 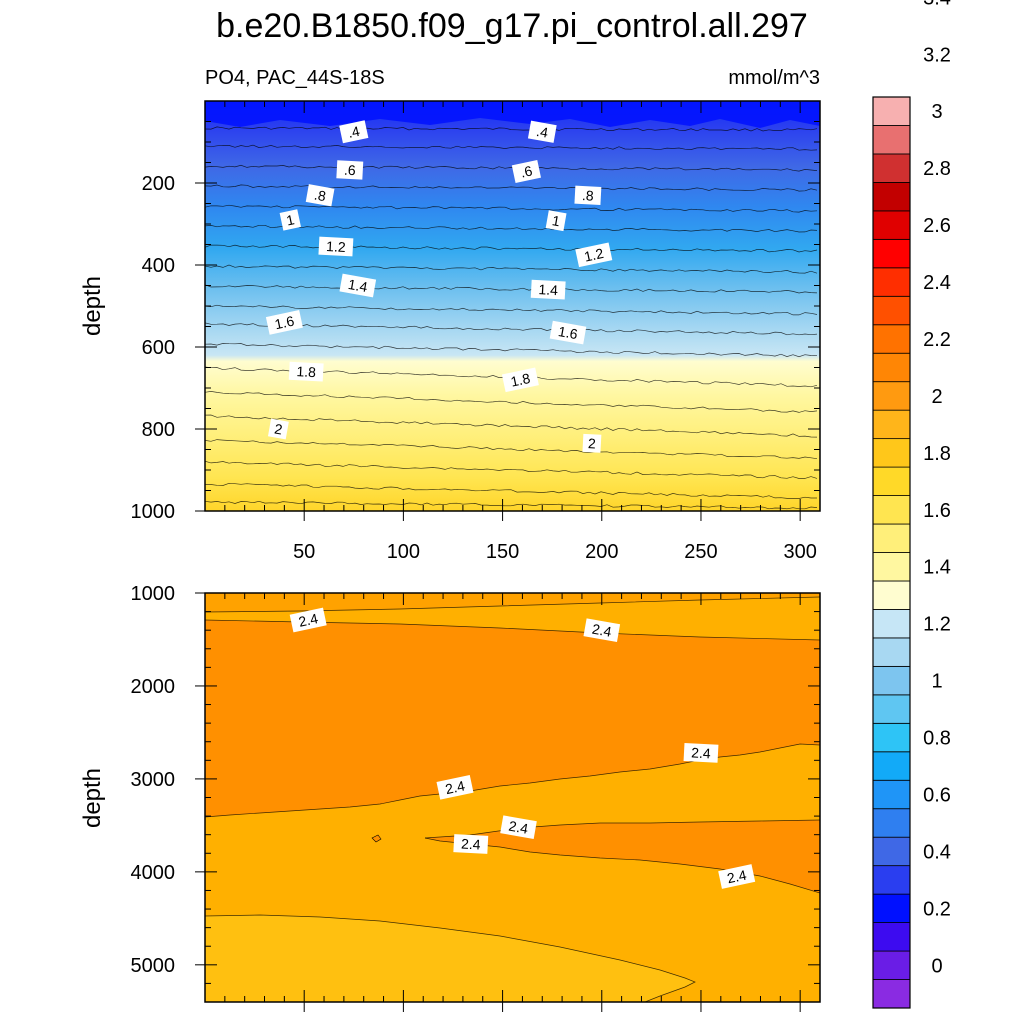 I want to click on contour-label-text: .6, so click(x=526, y=171).